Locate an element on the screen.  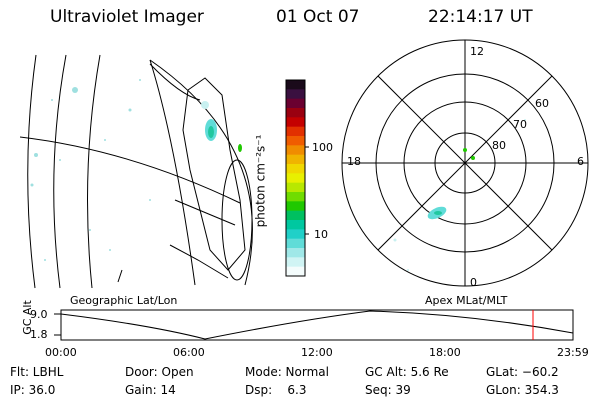
filter-status: Flt: LBHL is located at coordinates (37, 372).